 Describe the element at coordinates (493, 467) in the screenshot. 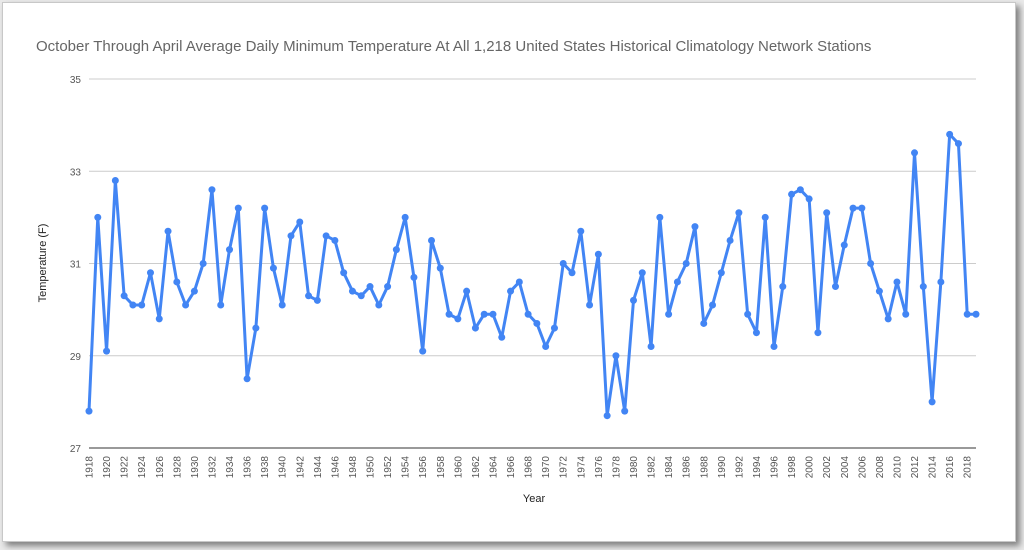

I see `x-tick-label: 1964` at that location.